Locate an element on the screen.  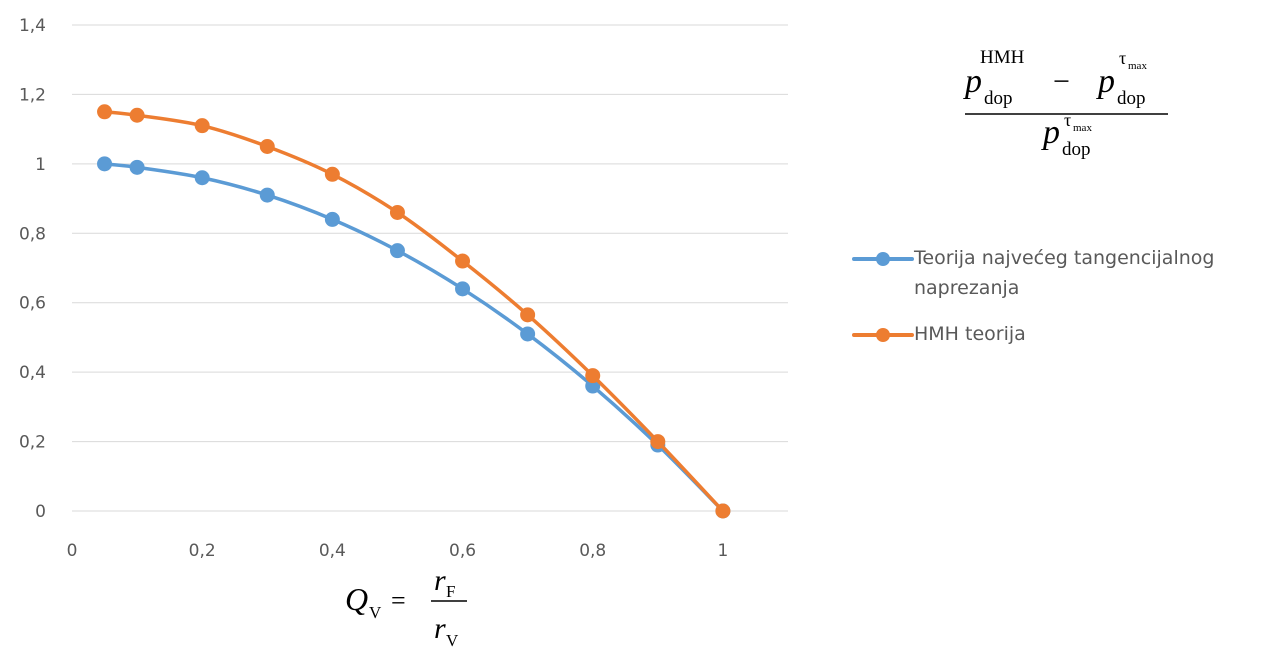
formula-minus: − is located at coordinates (1061, 81).